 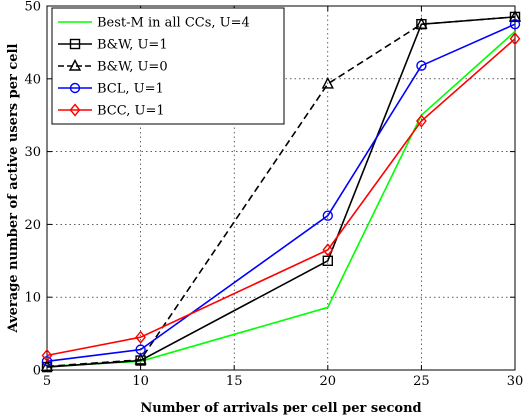 I want to click on legend-entry: BCL, U=1, so click(x=111, y=89).